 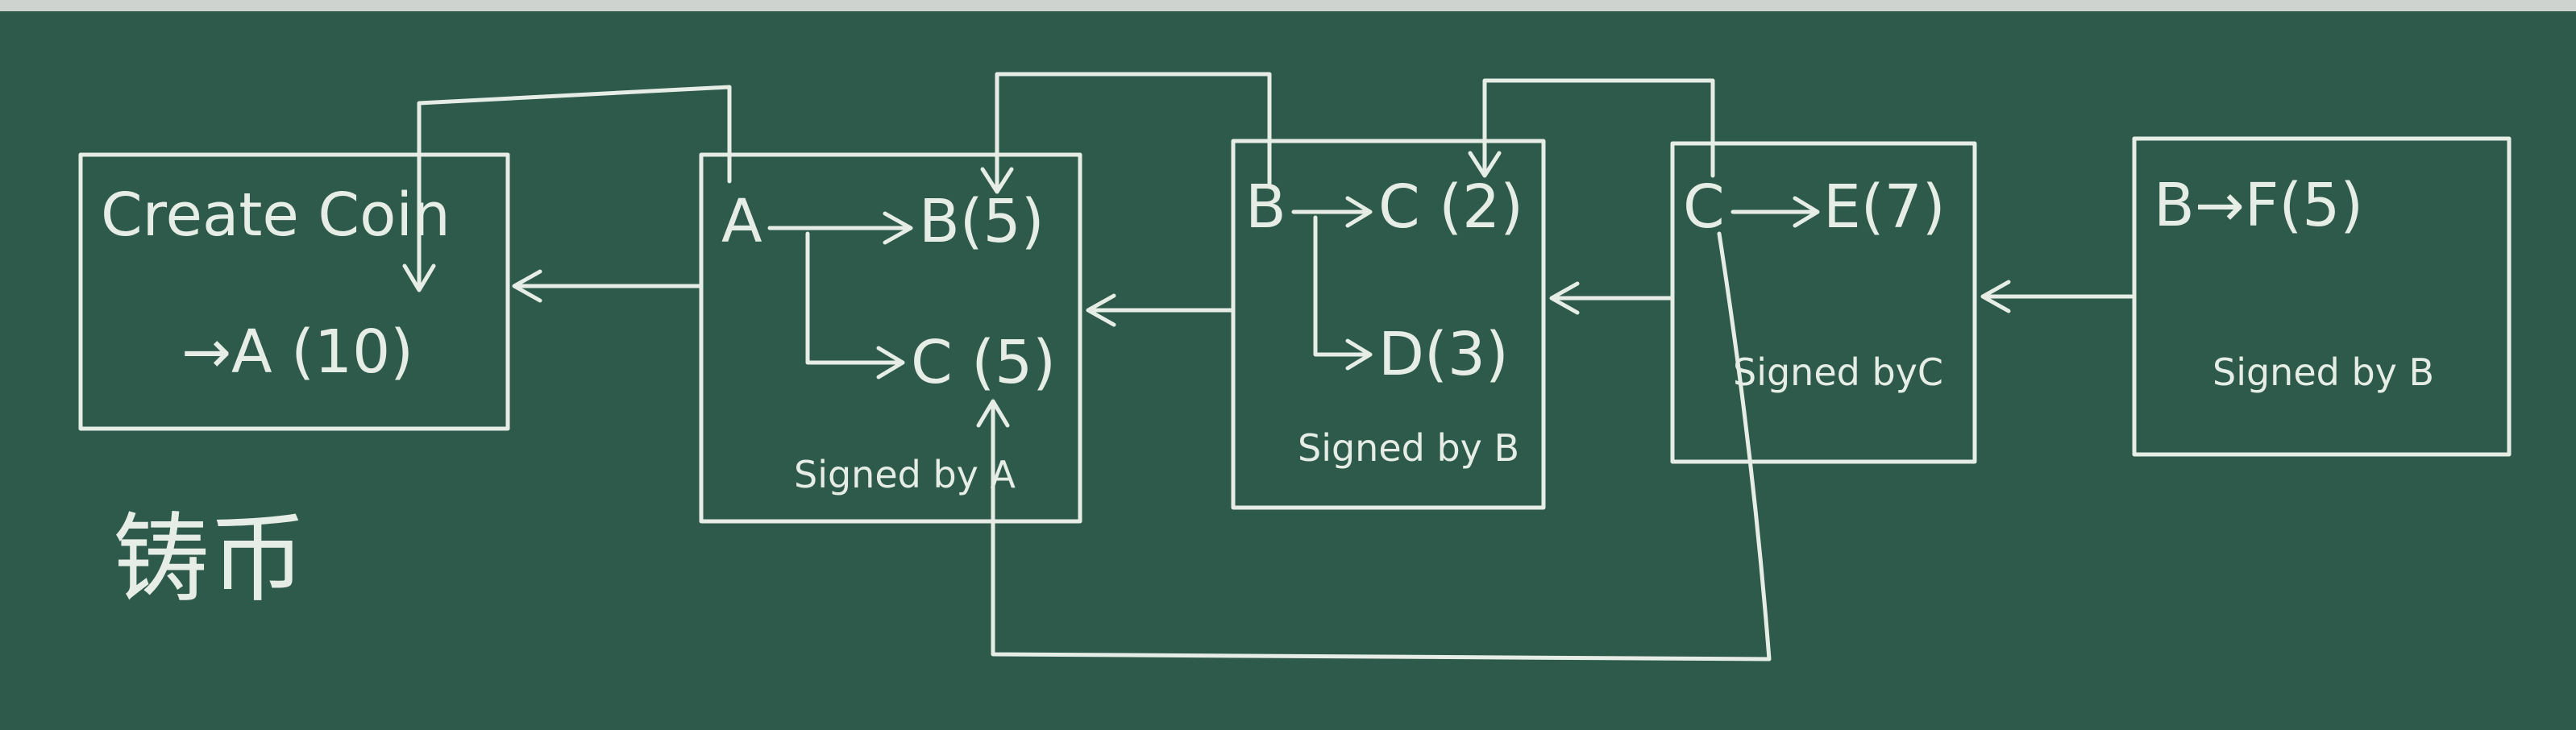 I want to click on block-tx-b2: B→F(5) Signed by B, so click(x=2322, y=296).